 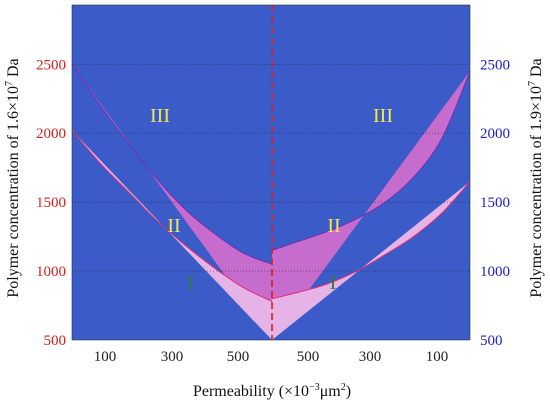 What do you see at coordinates (383, 116) in the screenshot?
I see `region-label-III-right: III` at bounding box center [383, 116].